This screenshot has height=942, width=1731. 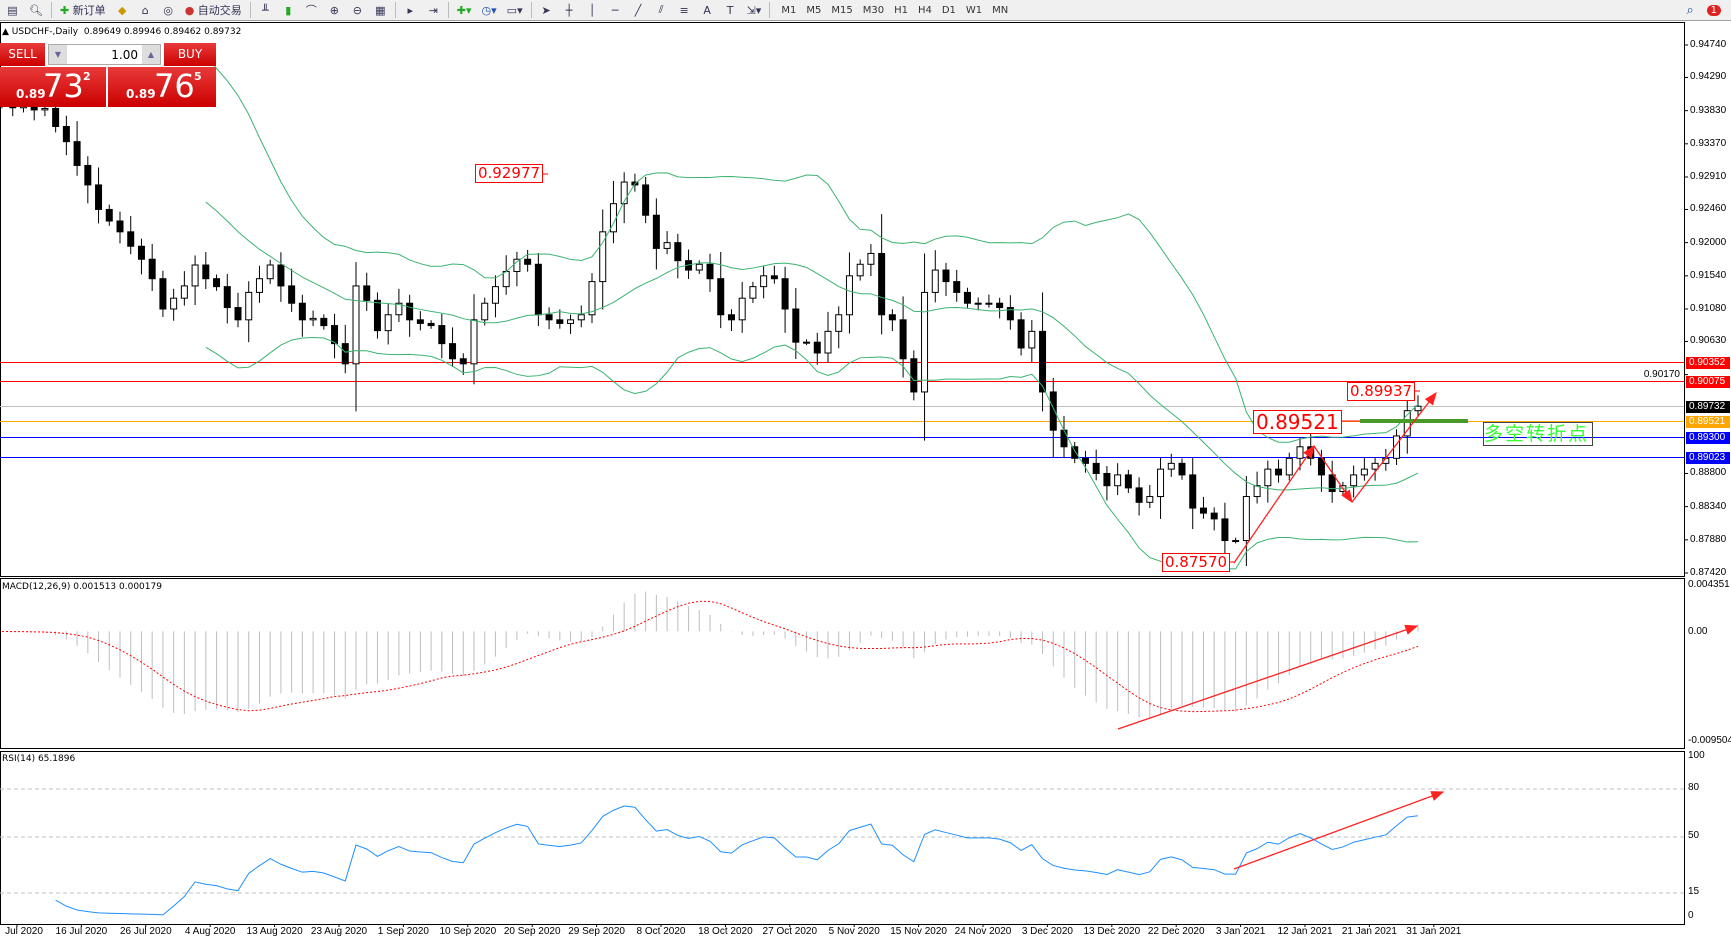 I want to click on price-axis-label: 0.87880, so click(x=1708, y=539).